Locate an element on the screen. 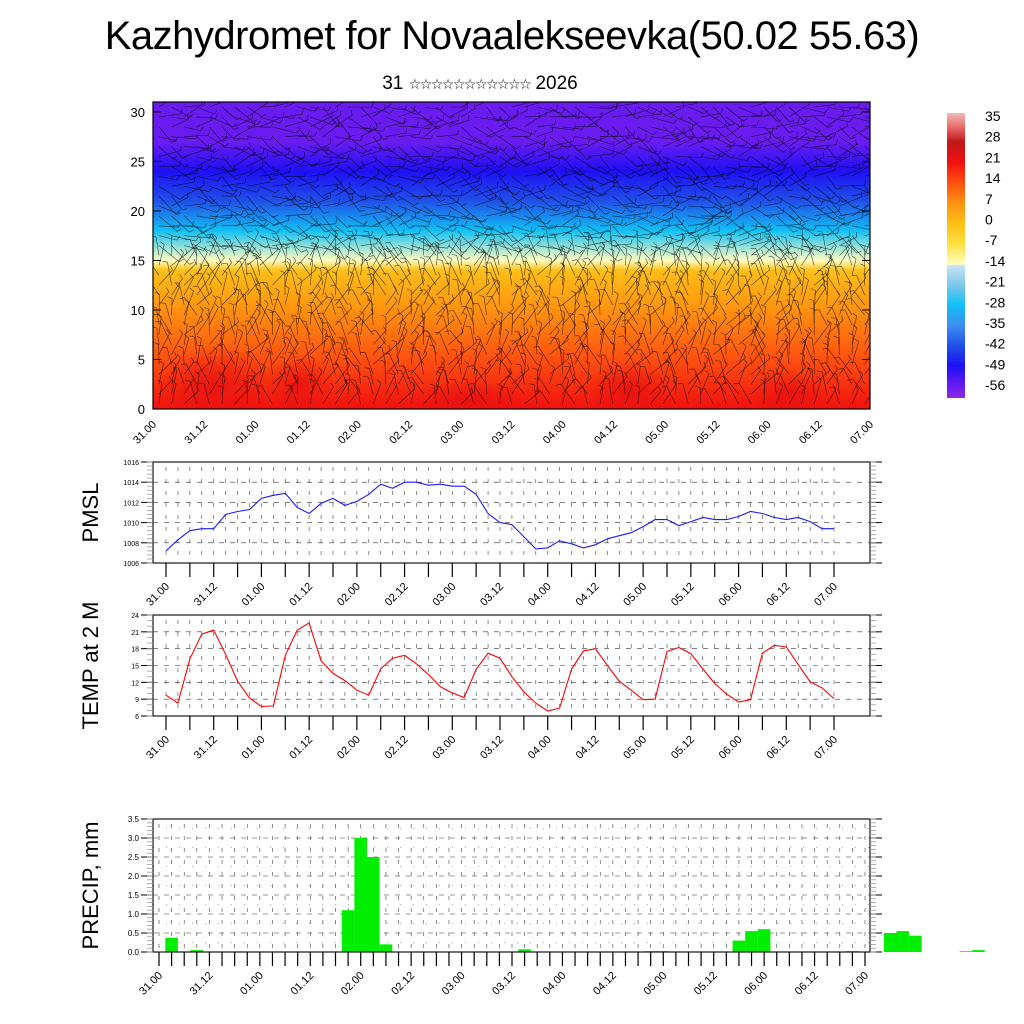  x-tick-label: 06.12 is located at coordinates (778, 595).